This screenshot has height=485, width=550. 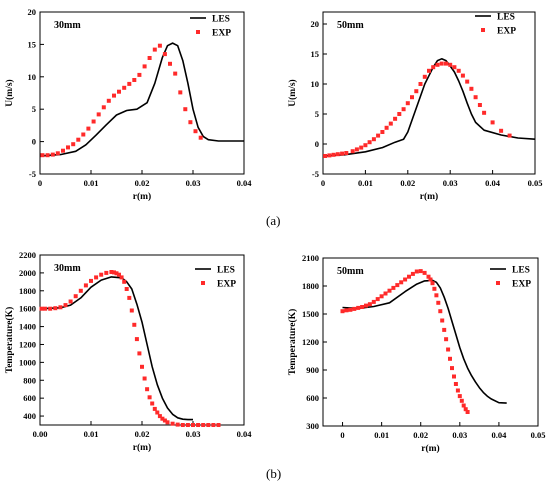 What do you see at coordinates (430, 448) in the screenshot?
I see `x-axis-label-3: r(m)` at bounding box center [430, 448].